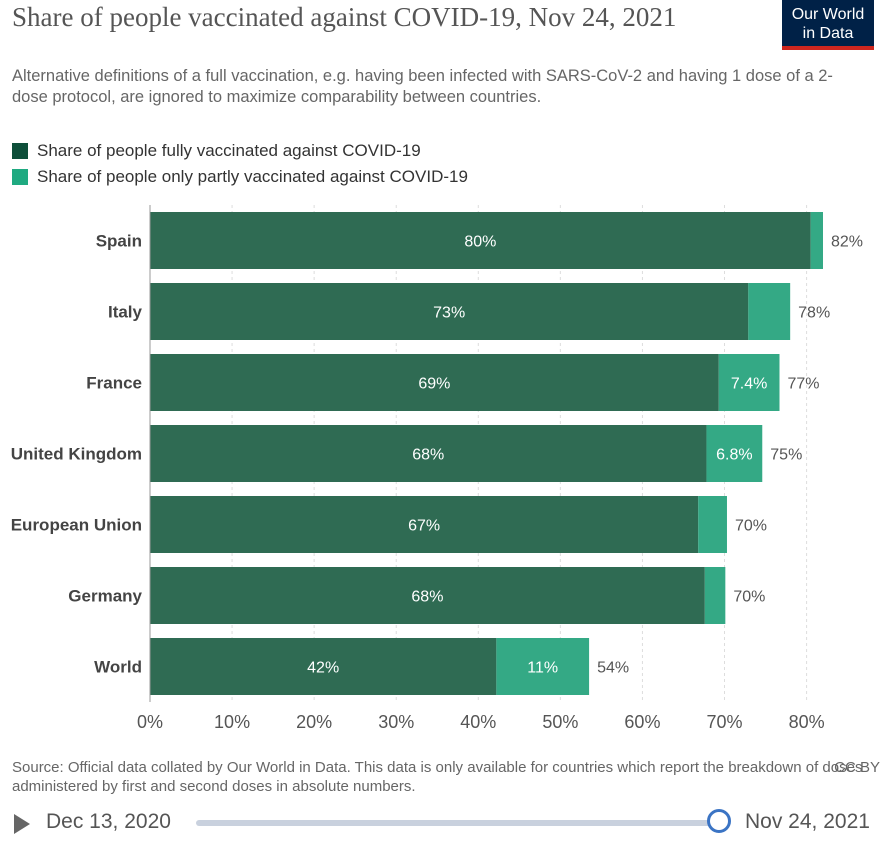 Image resolution: width=889 pixels, height=845 pixels. Describe the element at coordinates (724, 722) in the screenshot. I see `x-tick-label: 70%` at that location.